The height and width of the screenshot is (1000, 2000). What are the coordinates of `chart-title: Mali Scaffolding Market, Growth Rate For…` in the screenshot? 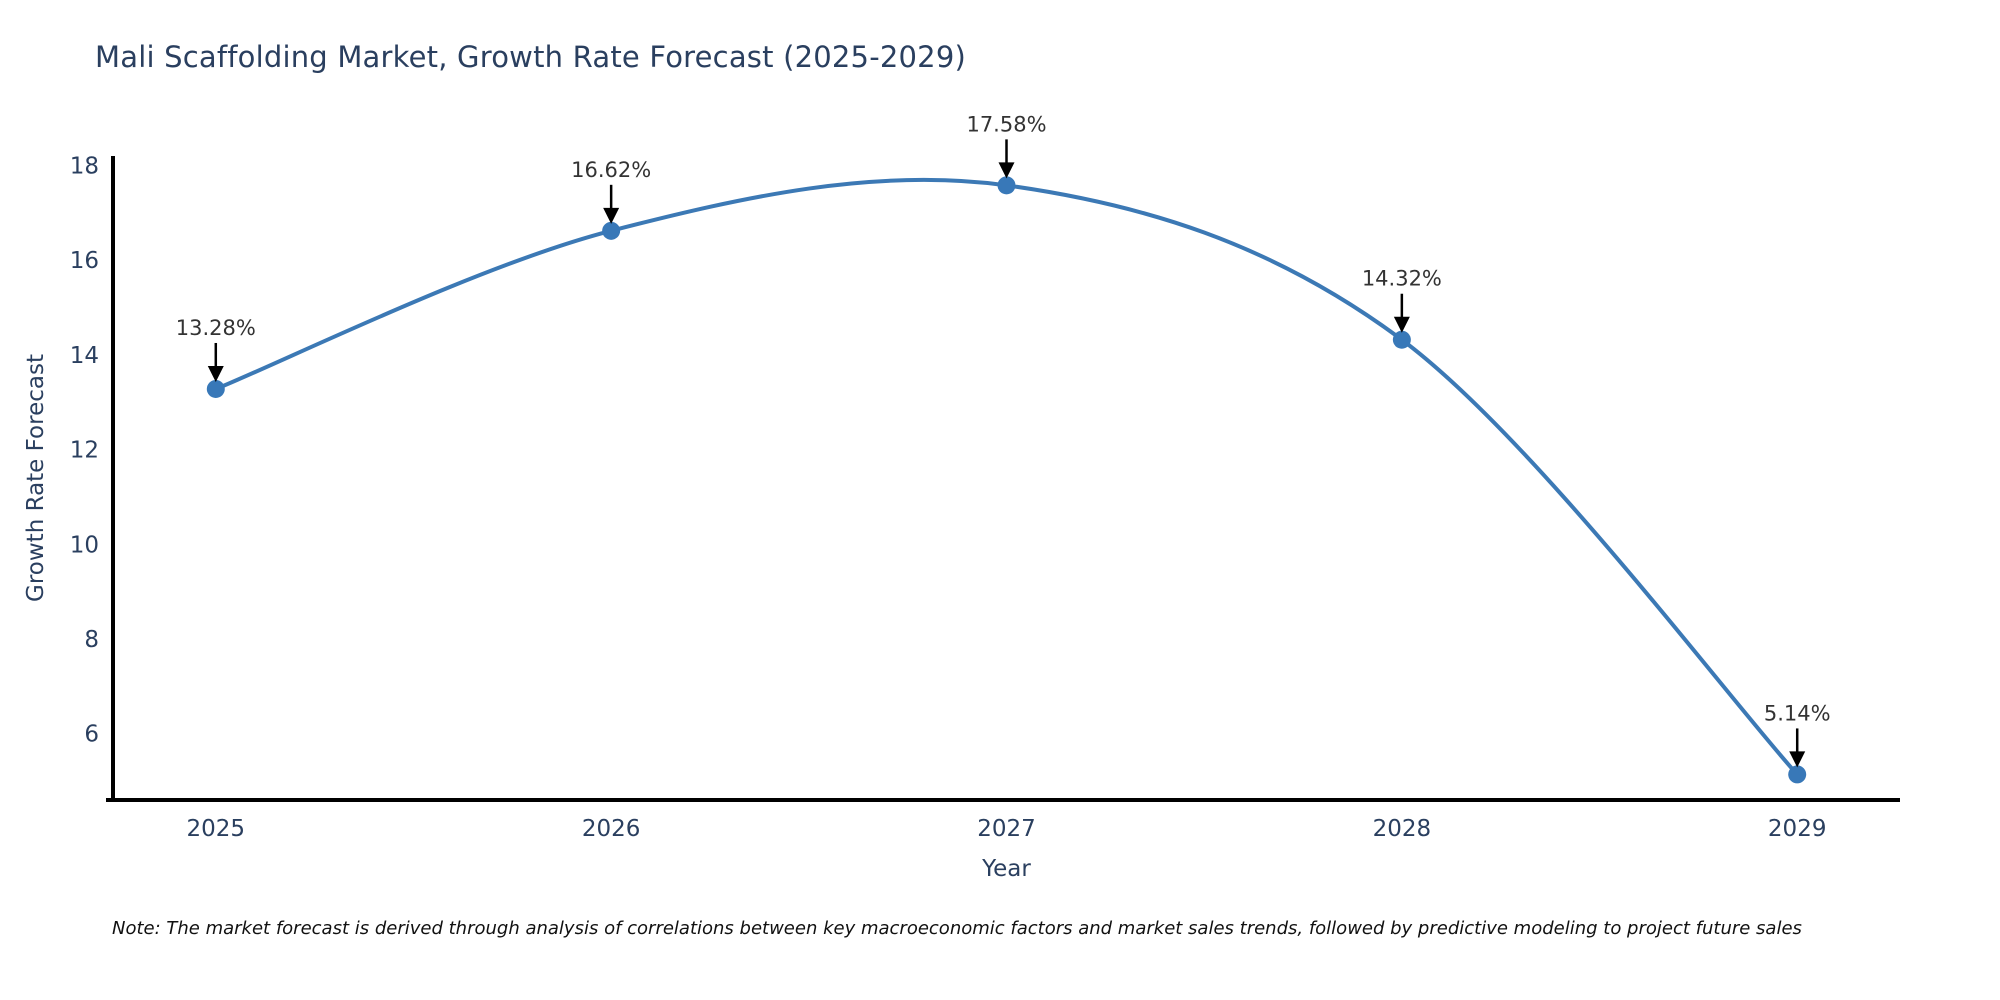 It's located at (530, 57).